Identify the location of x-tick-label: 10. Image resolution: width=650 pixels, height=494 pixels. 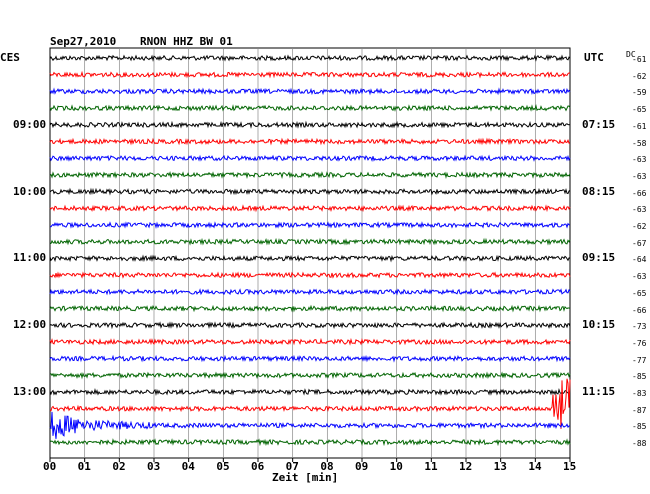
(396, 466).